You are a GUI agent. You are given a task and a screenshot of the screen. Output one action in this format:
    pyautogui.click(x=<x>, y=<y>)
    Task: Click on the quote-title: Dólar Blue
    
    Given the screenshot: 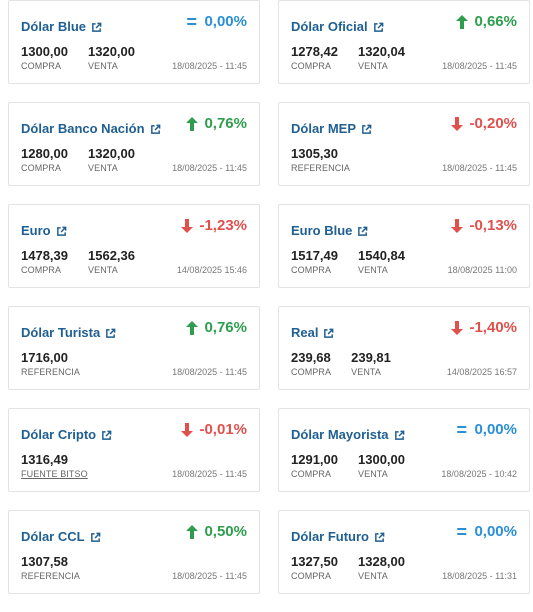 What is the action you would take?
    pyautogui.click(x=54, y=26)
    